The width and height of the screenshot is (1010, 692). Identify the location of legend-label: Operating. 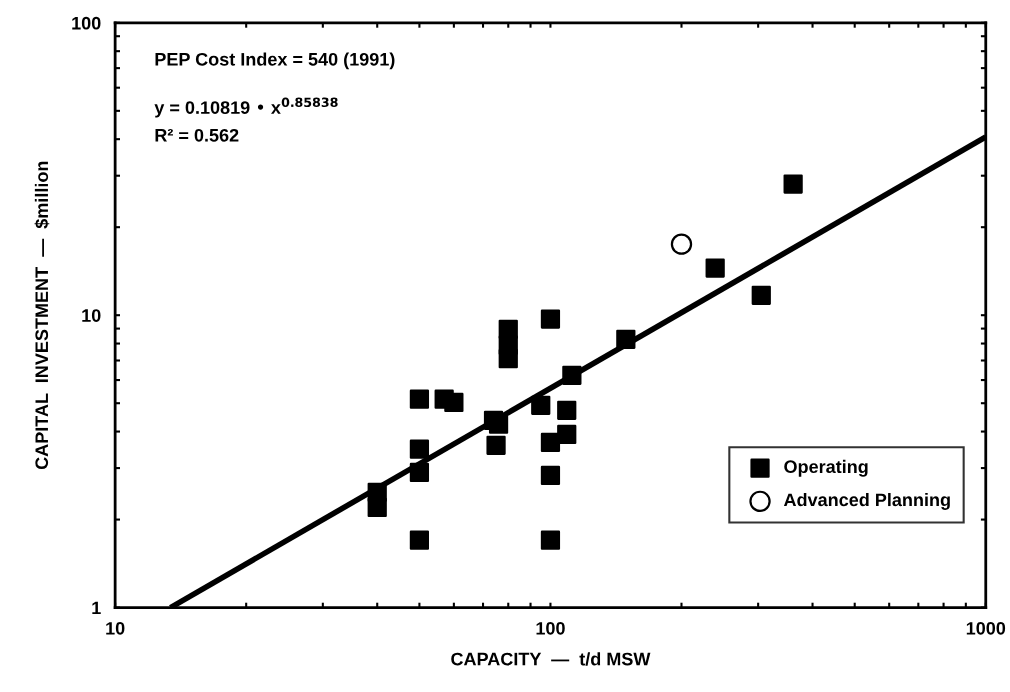
(826, 468).